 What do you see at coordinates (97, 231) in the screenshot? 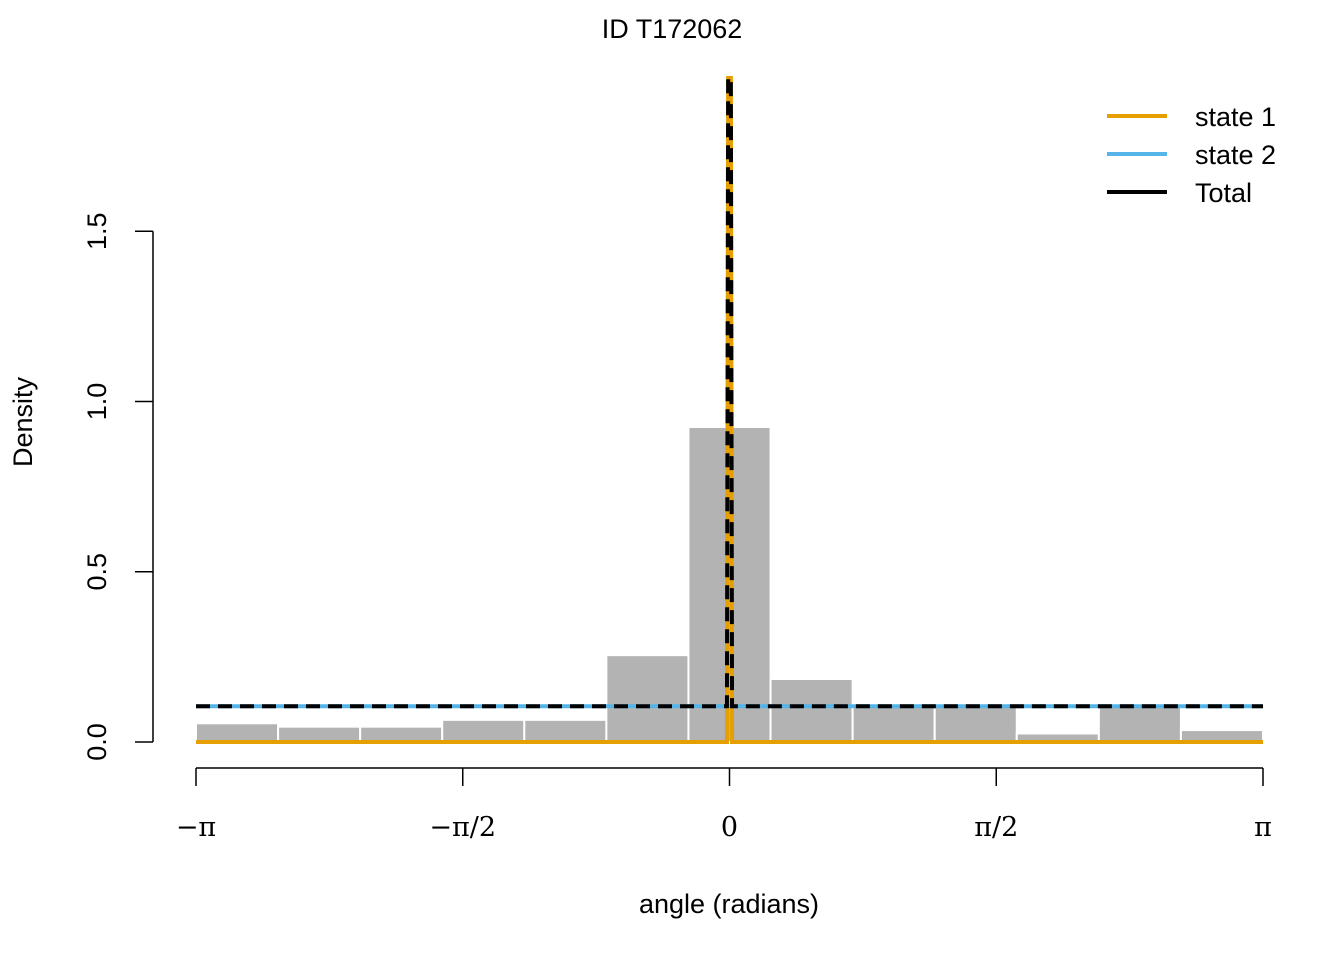
I see `y-tick-label: 1.5` at bounding box center [97, 231].